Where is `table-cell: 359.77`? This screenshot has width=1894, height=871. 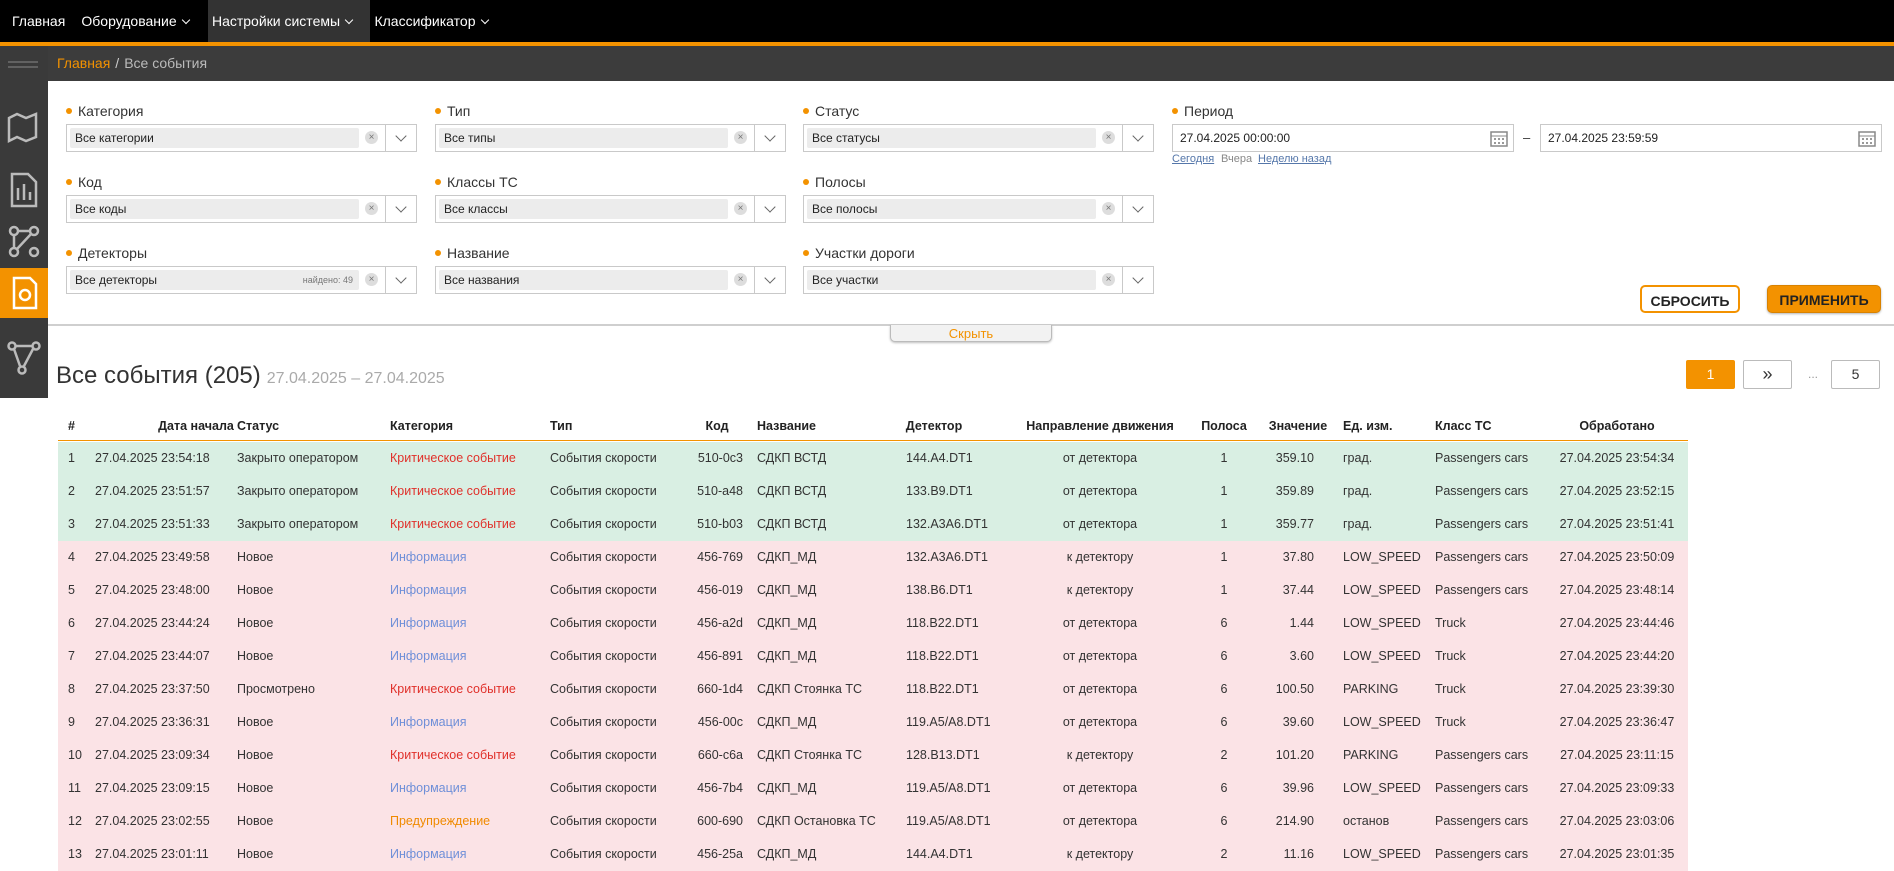 table-cell: 359.77 is located at coordinates (1294, 524).